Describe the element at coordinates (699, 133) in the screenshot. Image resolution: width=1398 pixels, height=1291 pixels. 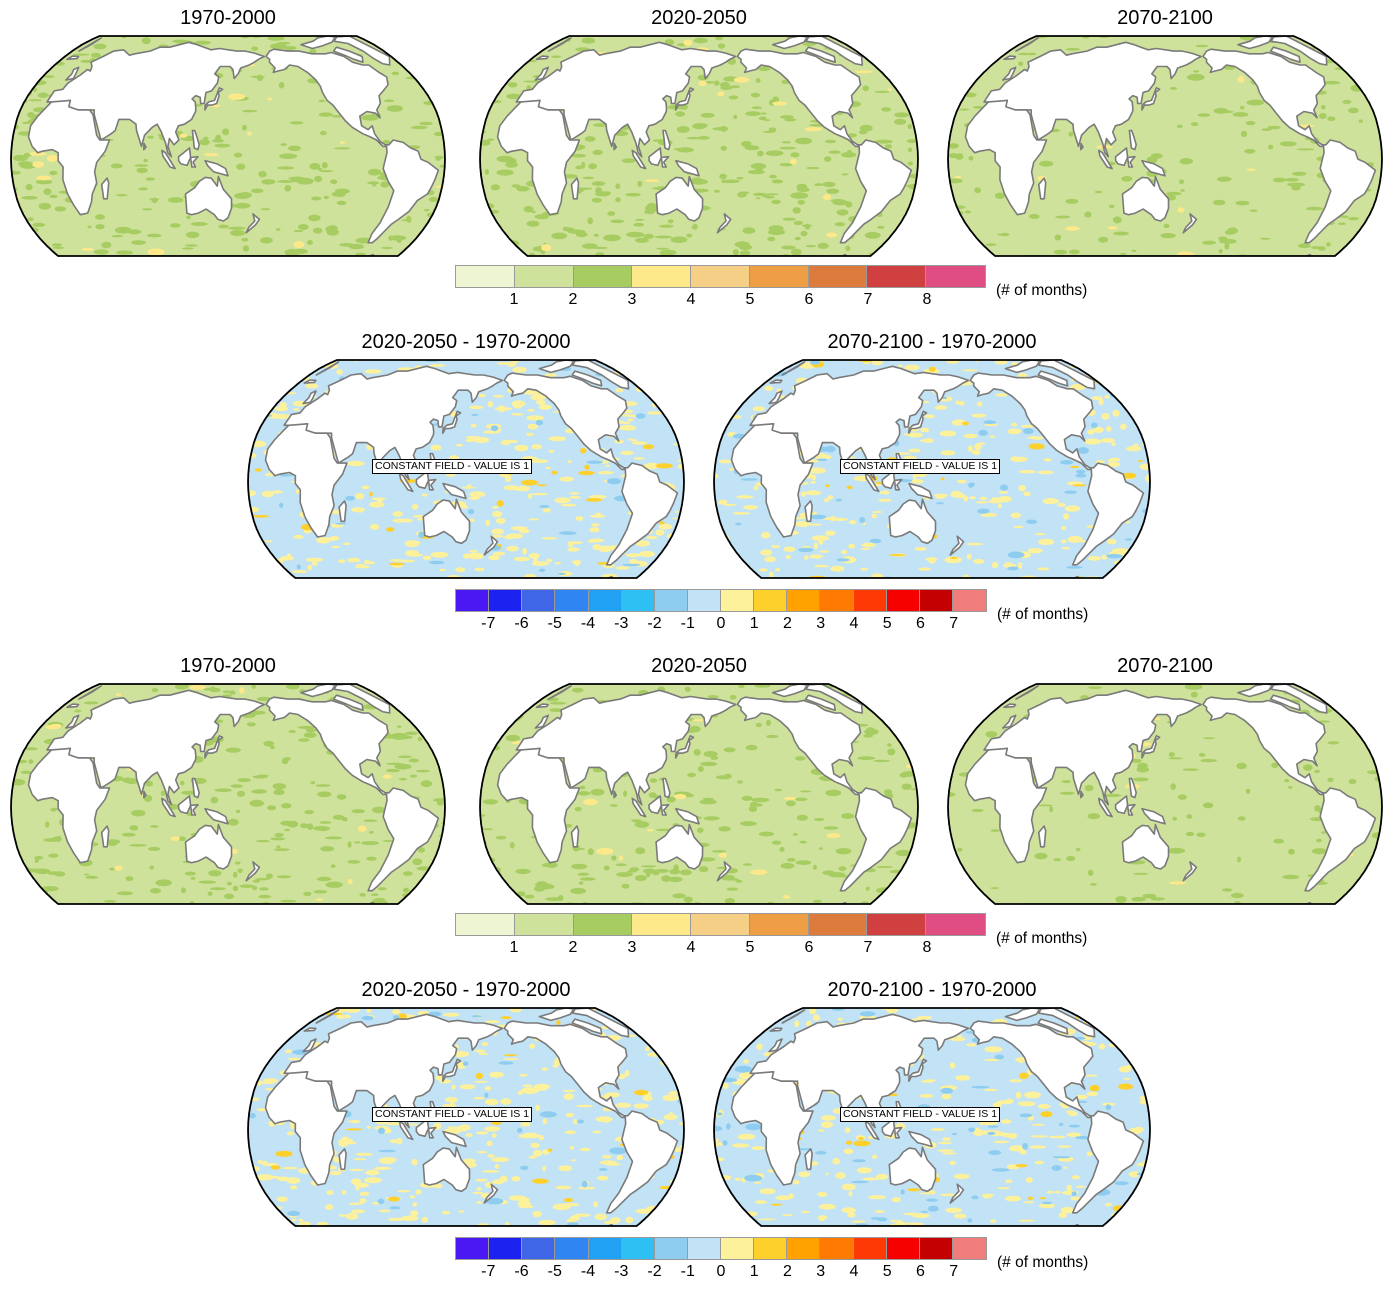
I see `map-panel: 2020-2050` at that location.